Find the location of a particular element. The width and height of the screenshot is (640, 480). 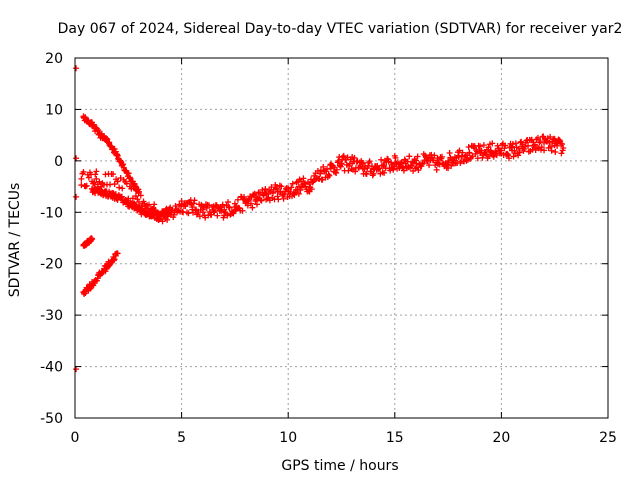

y-tick-label: -30 is located at coordinates (51, 316).